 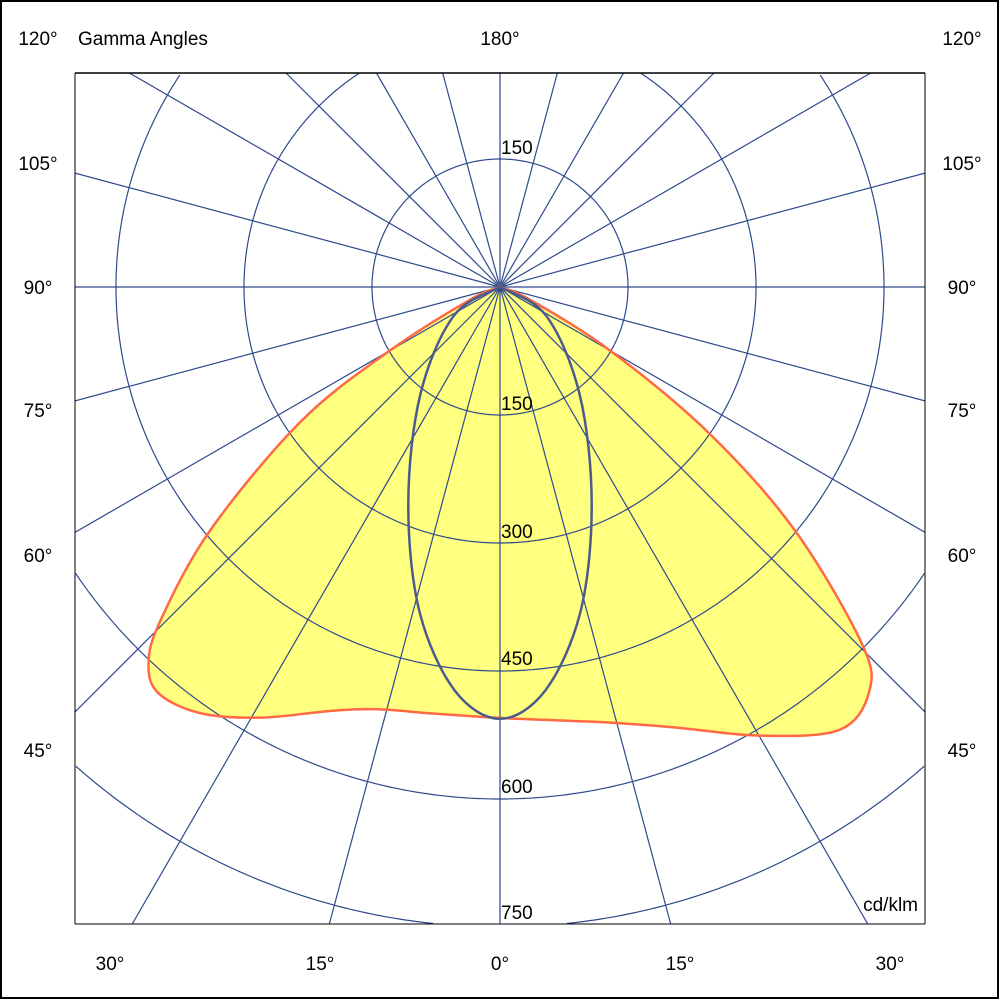 I want to click on radial-tick-labels: 150 150 300 450 600 750, so click(x=517, y=531).